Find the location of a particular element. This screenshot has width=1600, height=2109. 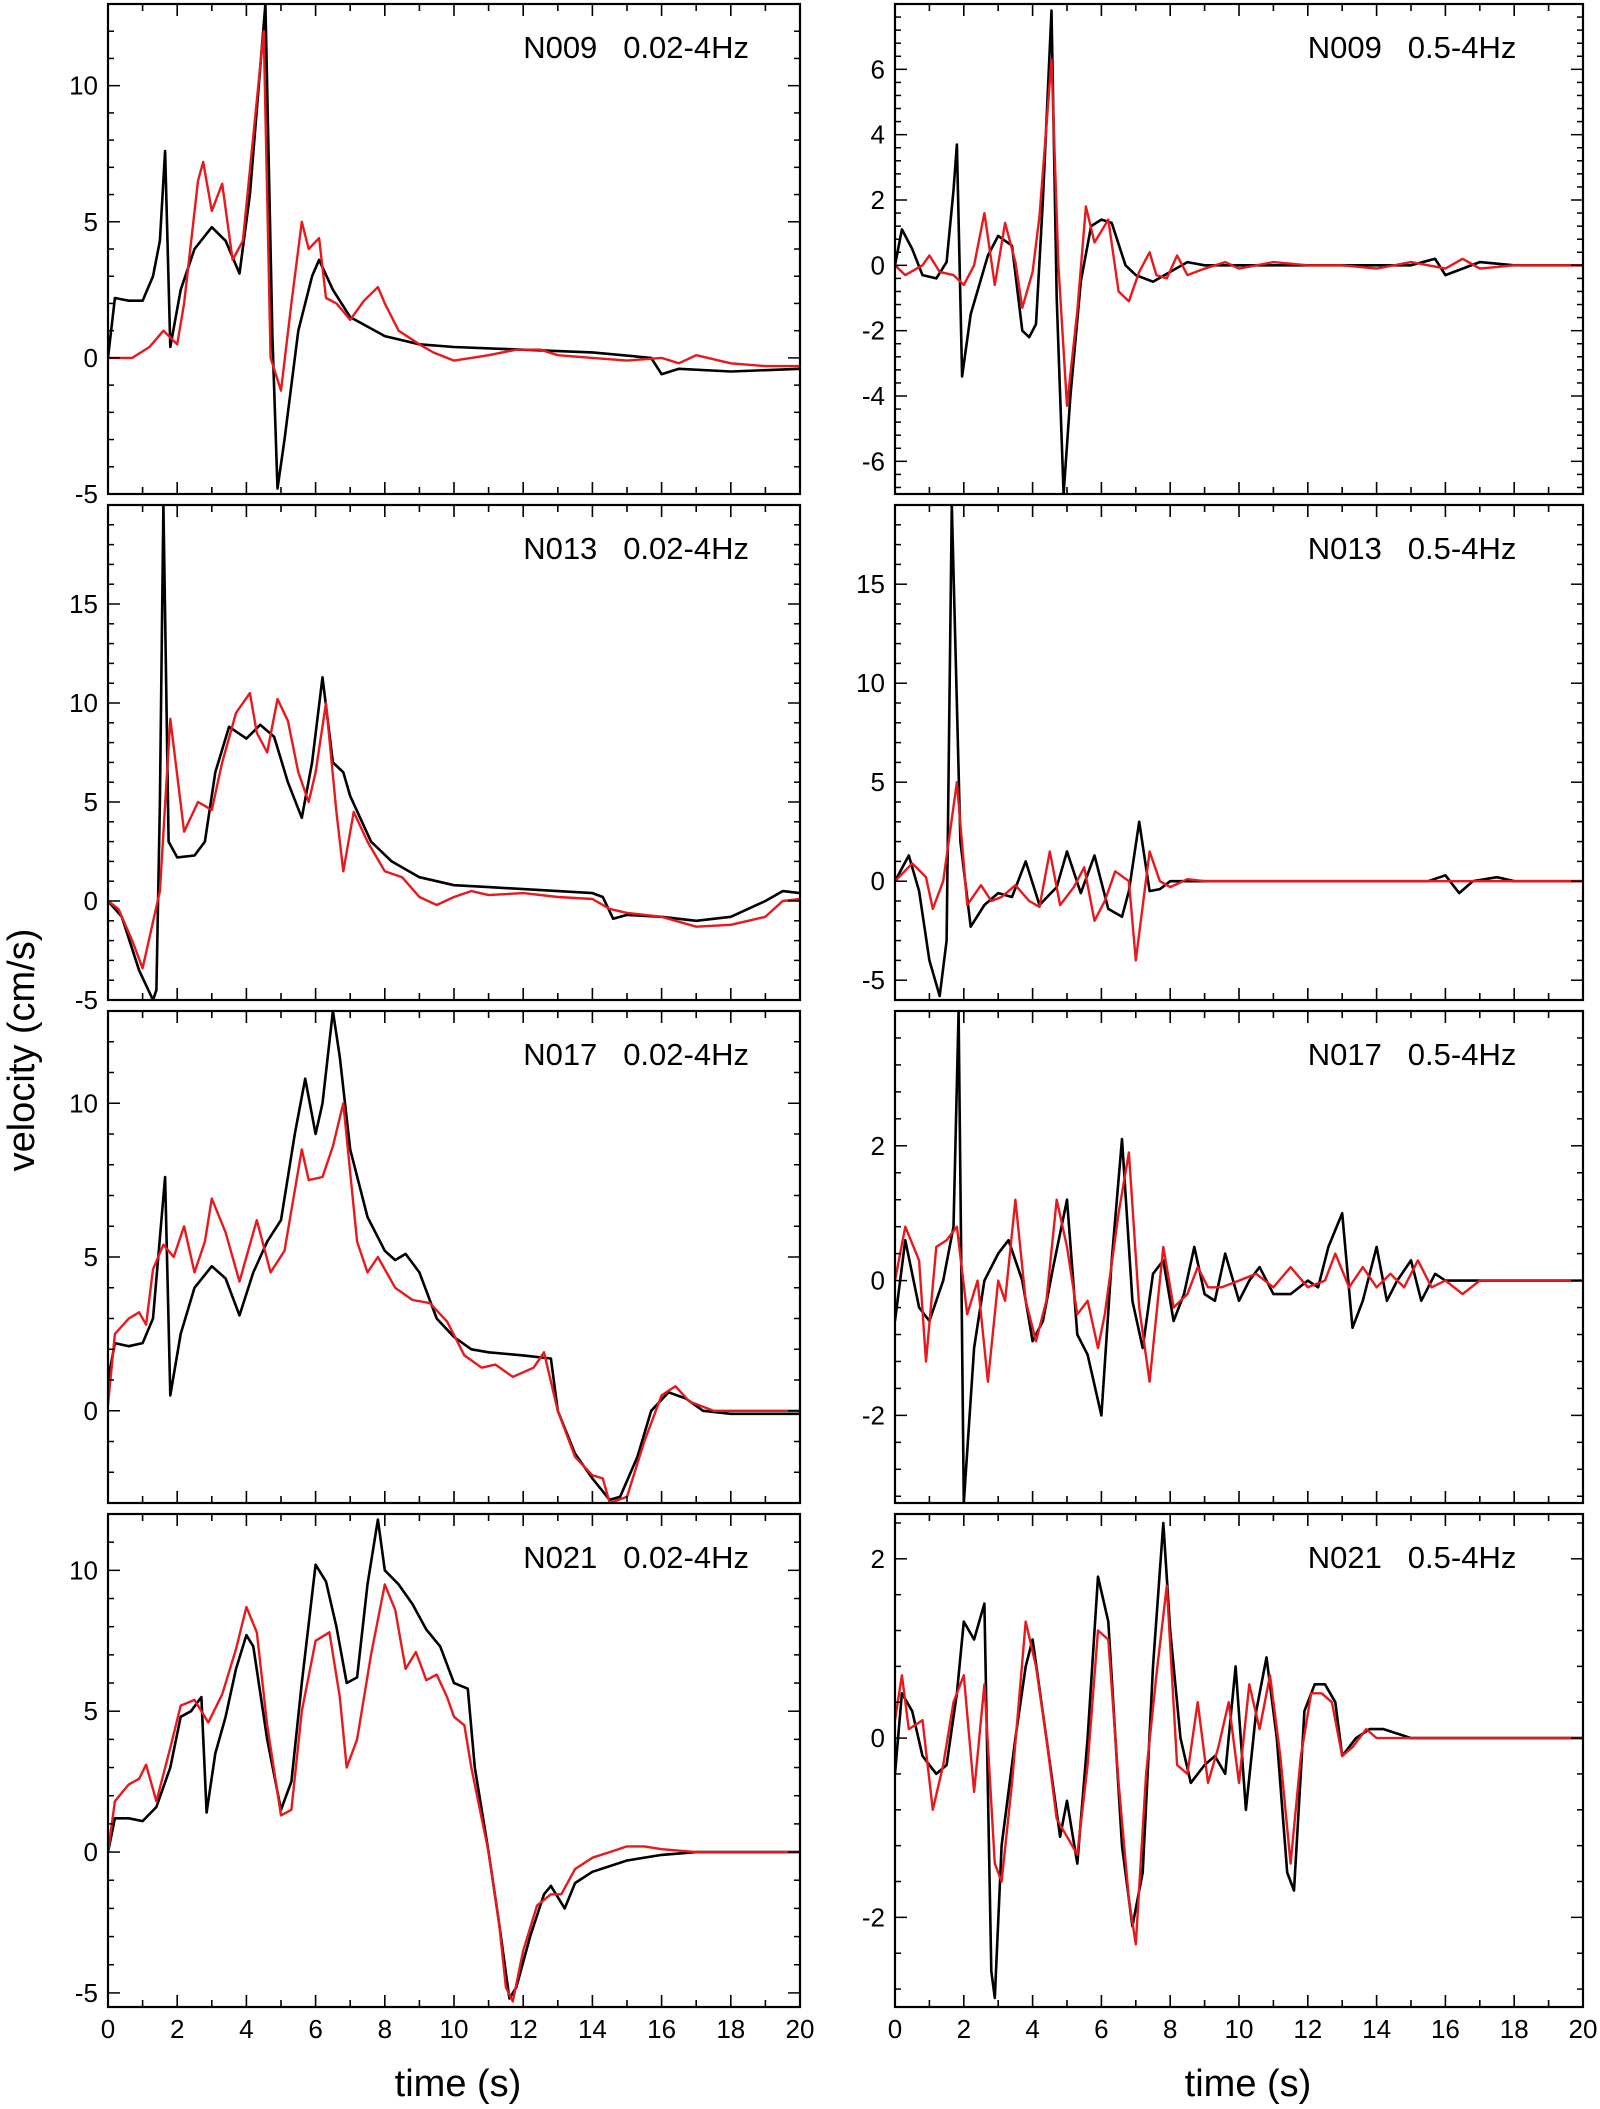

panel-n009-highpass: -6 -4 -2 0 2 4 6 N009 0.5-4Hz is located at coordinates (1223, 249).